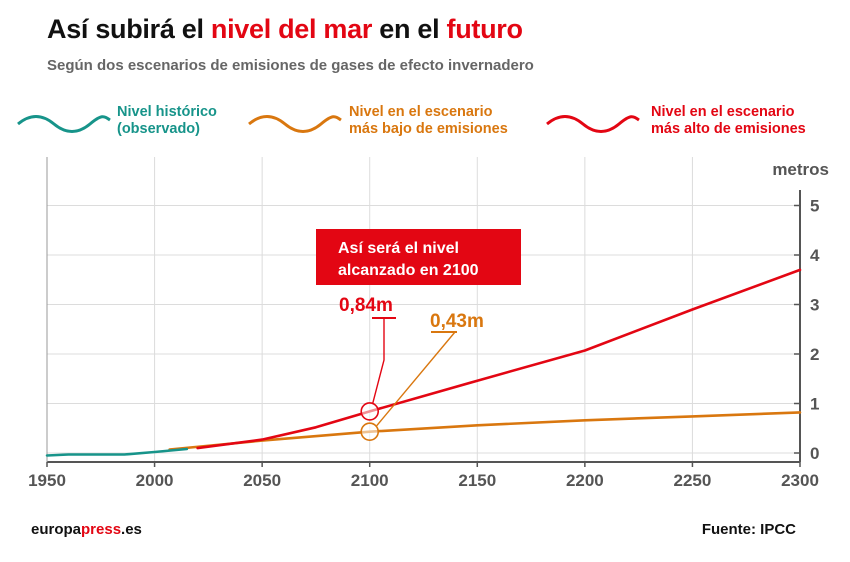 This screenshot has height=562, width=850. What do you see at coordinates (167, 112) in the screenshot?
I see `legend-historic-line1: Nivel histórico` at bounding box center [167, 112].